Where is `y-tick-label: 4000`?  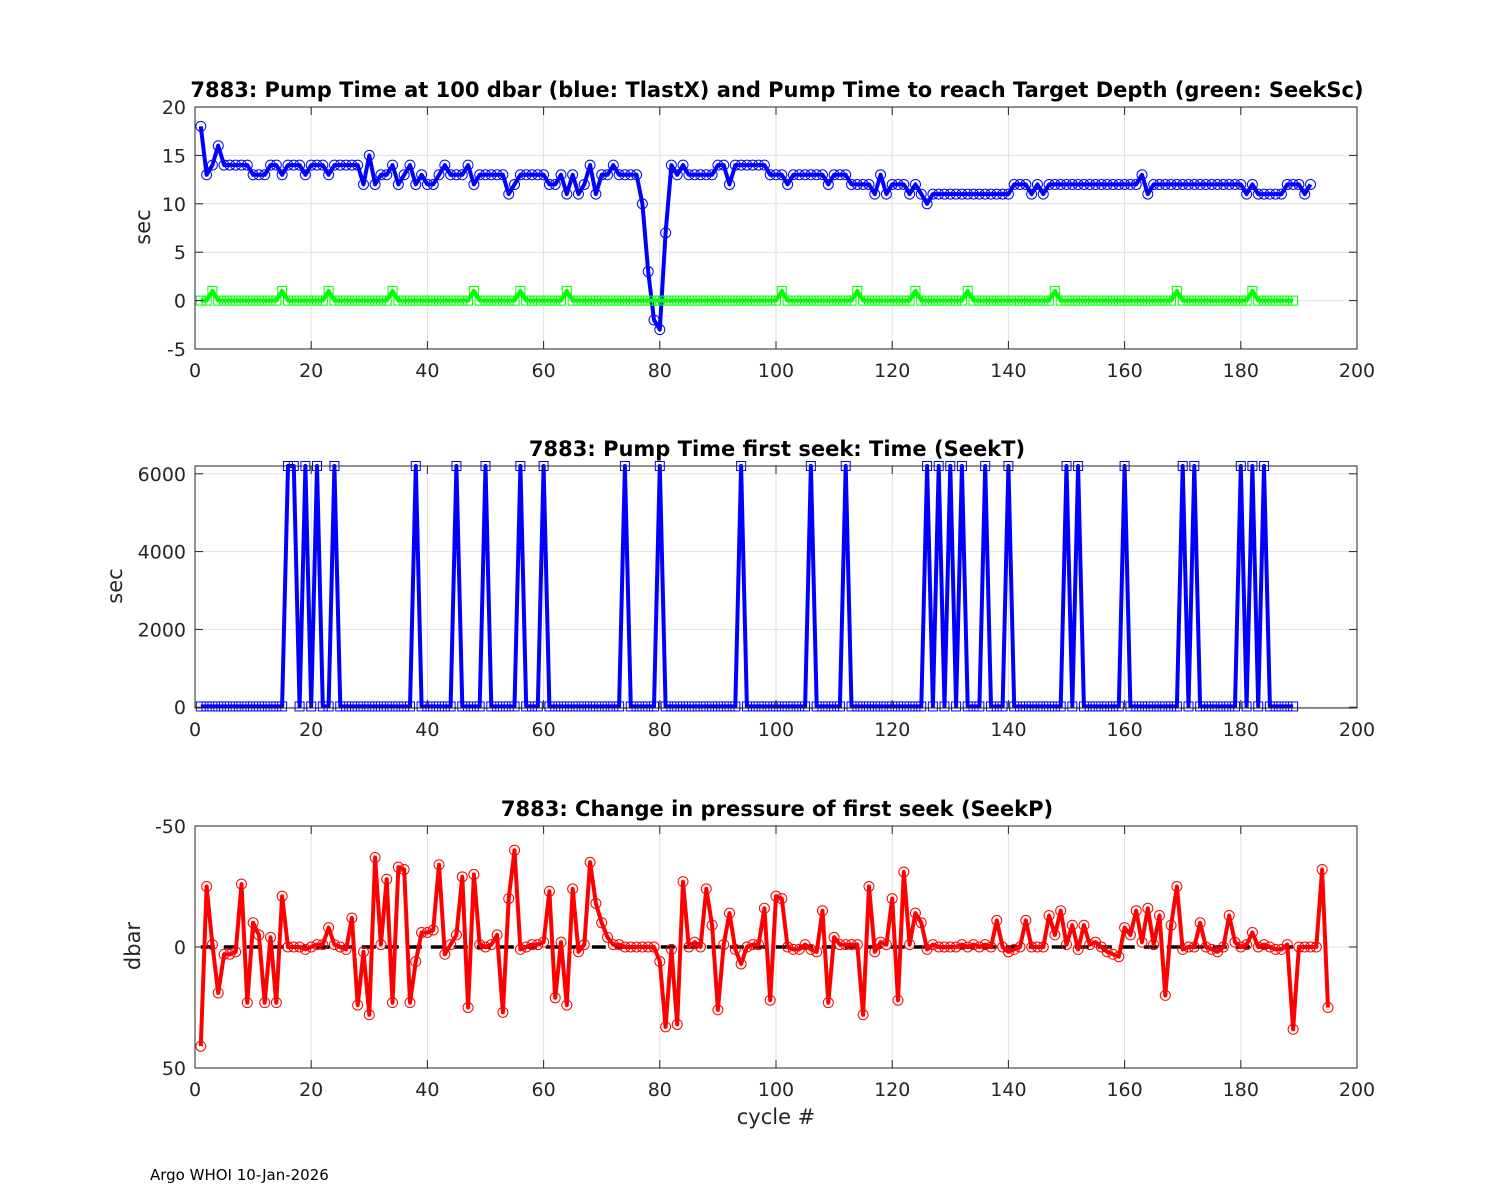
y-tick-label: 4000 is located at coordinates (162, 553).